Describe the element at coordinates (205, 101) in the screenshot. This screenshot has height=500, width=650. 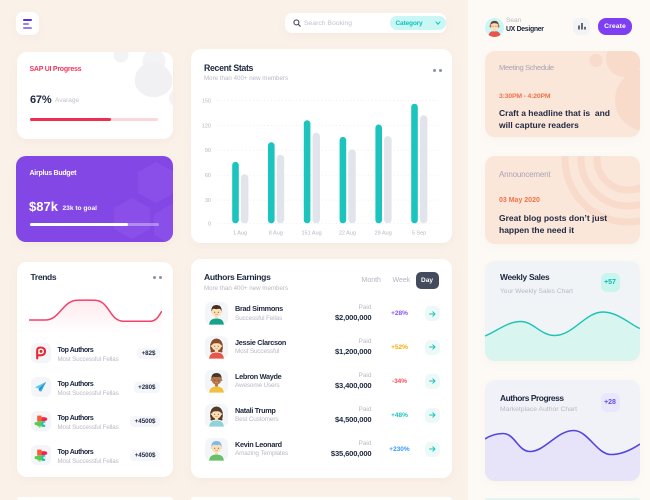
I see `svg-text: 150` at that location.